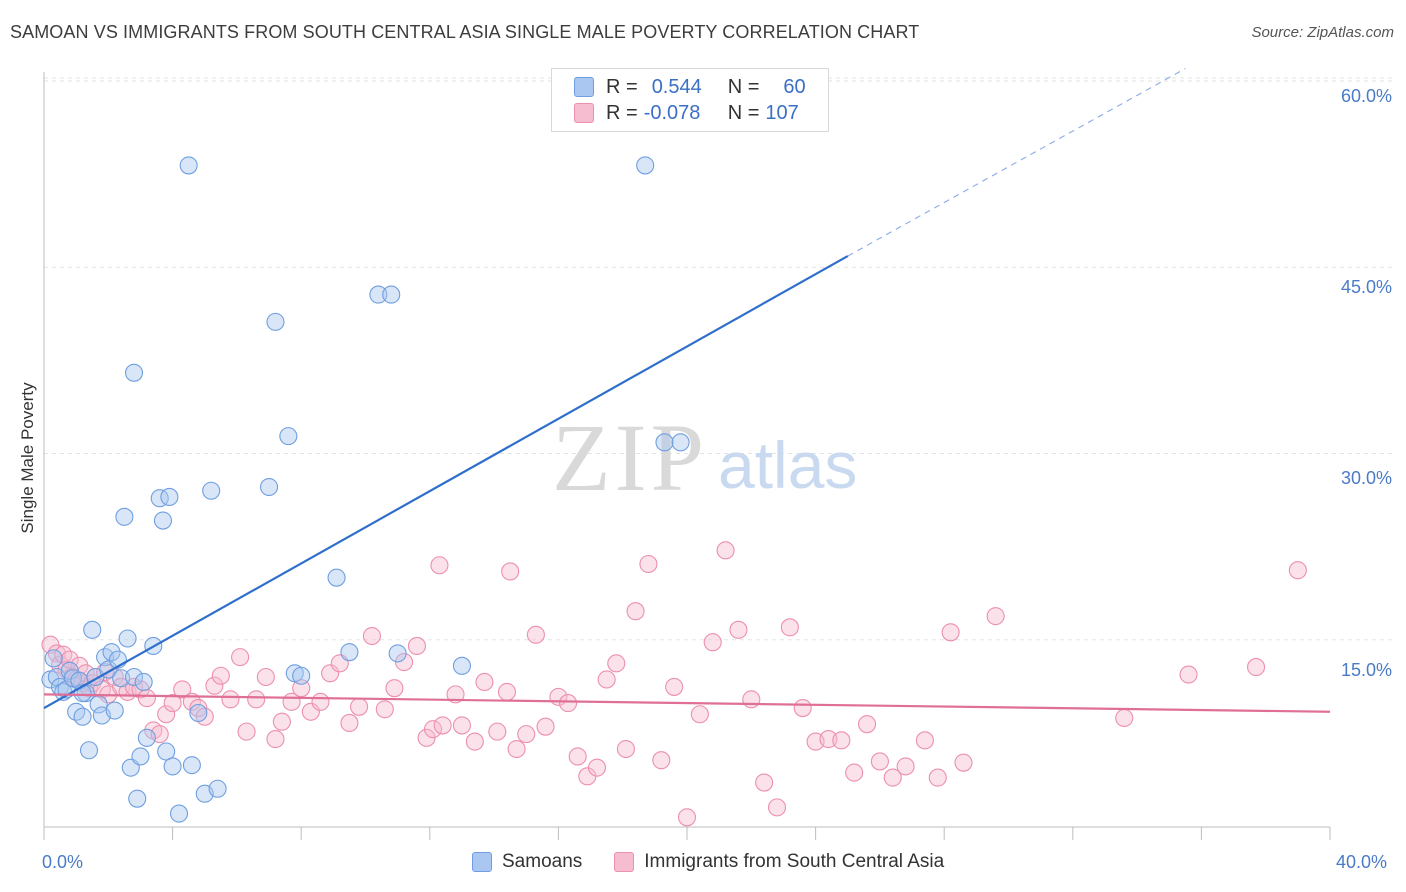 The width and height of the screenshot is (1406, 892). I want to click on legend-swatch-pink, so click(584, 113).